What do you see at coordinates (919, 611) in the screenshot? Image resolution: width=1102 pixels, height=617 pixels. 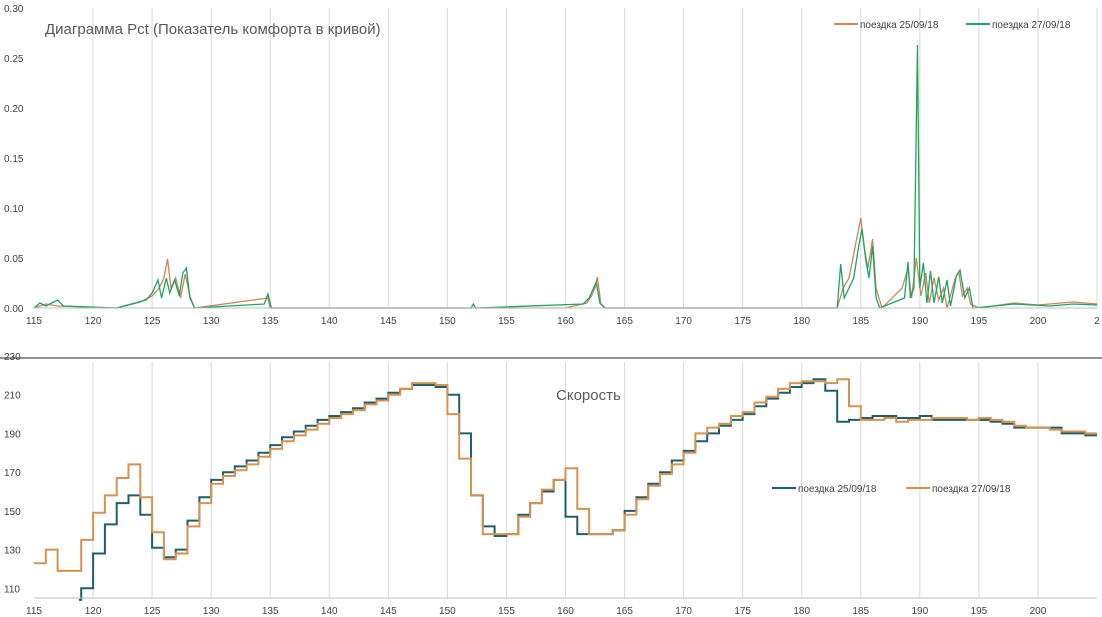 I see `bottom-x-tick-label: 190` at bounding box center [919, 611].